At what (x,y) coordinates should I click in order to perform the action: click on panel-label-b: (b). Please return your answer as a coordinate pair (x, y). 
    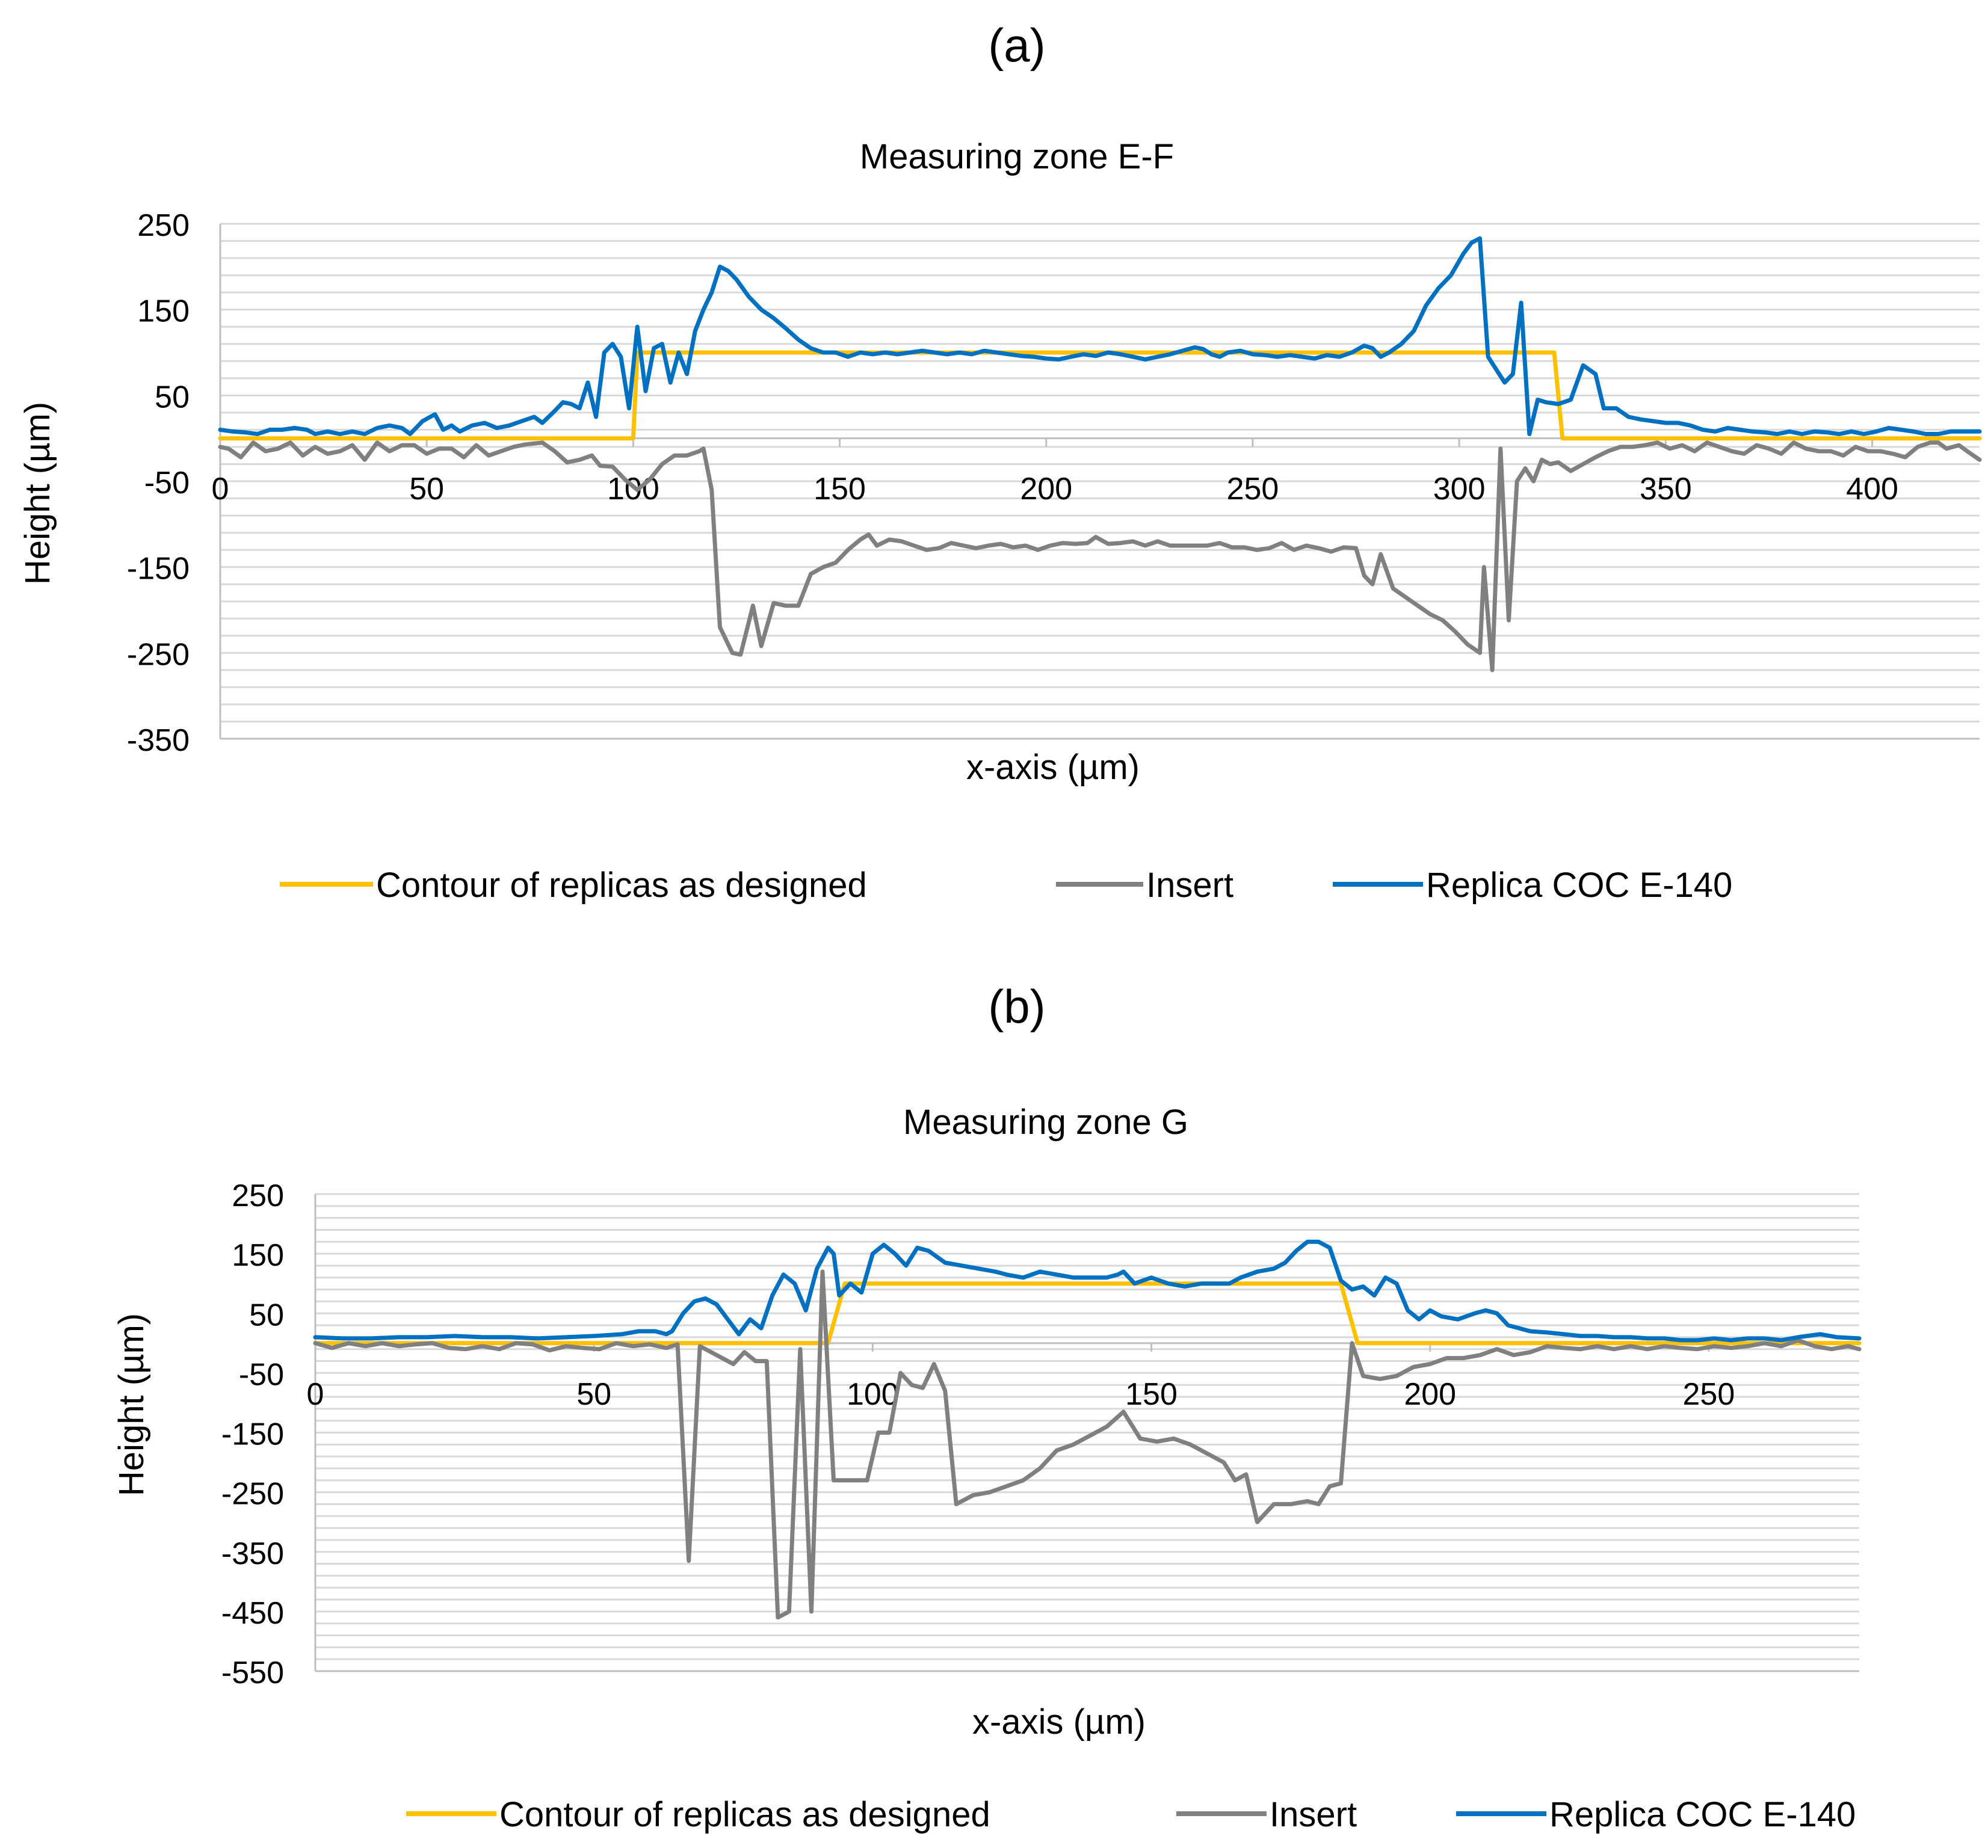
    Looking at the image, I should click on (1016, 1007).